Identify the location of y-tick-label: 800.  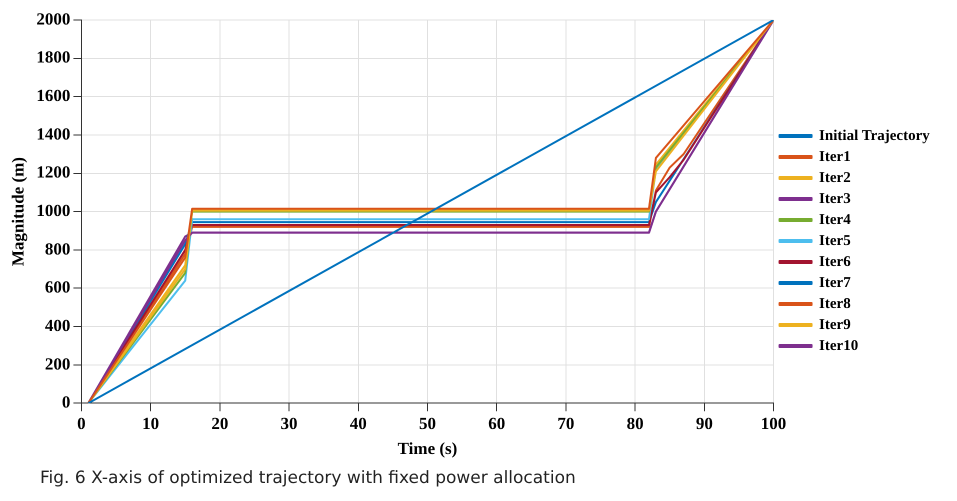
(57, 248).